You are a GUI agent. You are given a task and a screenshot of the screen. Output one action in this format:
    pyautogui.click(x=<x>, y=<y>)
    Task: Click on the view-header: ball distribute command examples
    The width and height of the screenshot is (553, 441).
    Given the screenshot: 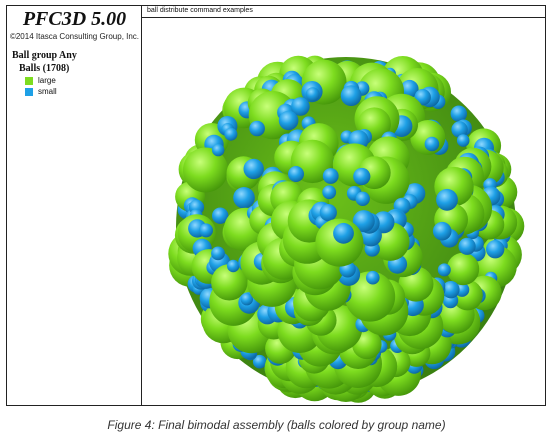 What is the action you would take?
    pyautogui.click(x=343, y=12)
    